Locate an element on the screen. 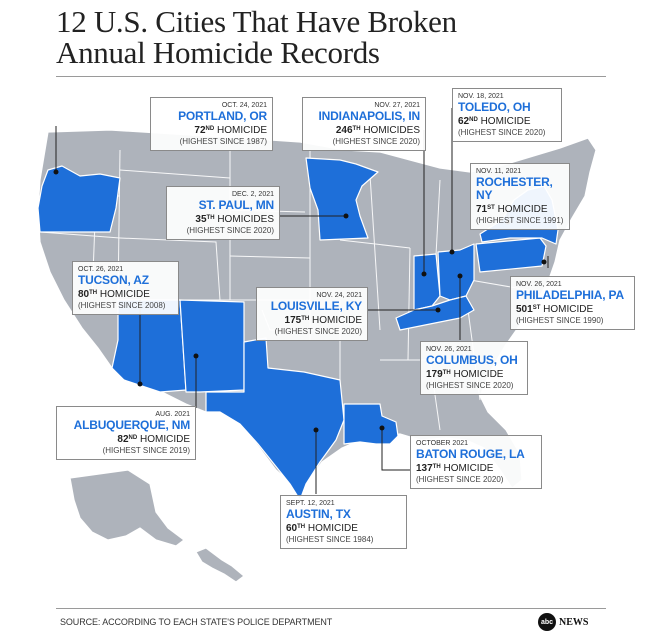 This screenshot has width=651, height=641. leader-batonrouge is located at coordinates (395, 449).